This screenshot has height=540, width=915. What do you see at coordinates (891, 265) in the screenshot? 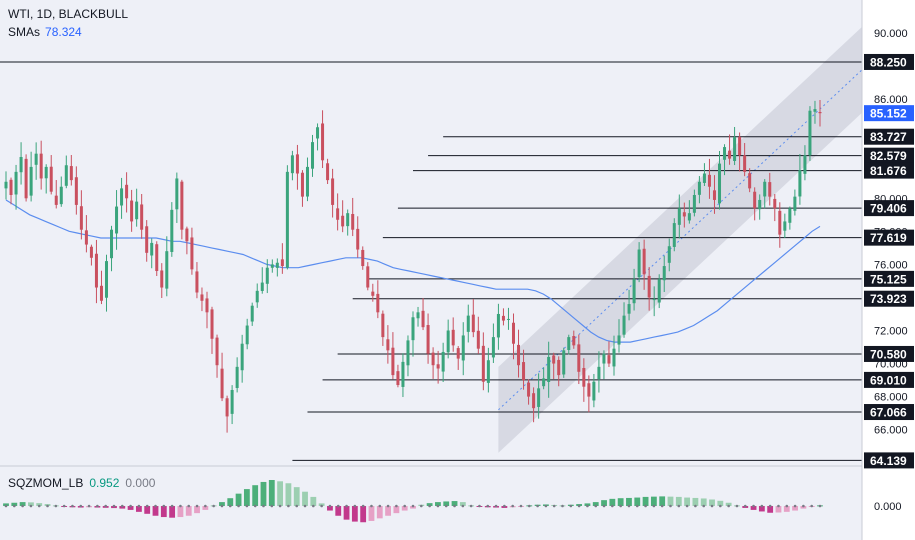
I see `price-tick-label: 76.000` at bounding box center [891, 265].